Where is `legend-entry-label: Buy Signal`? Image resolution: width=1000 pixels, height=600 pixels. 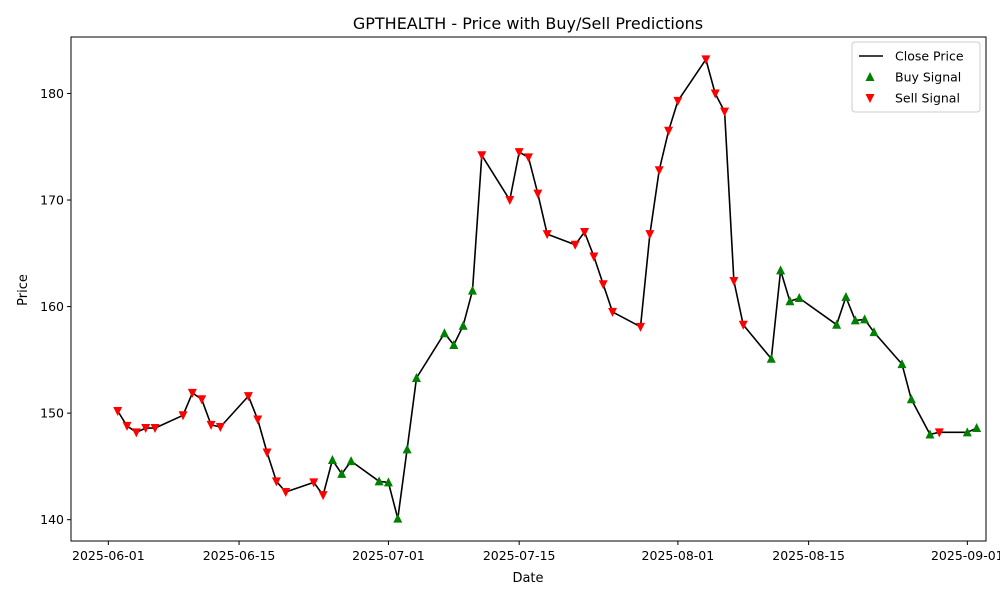
legend-entry-label: Buy Signal is located at coordinates (928, 77).